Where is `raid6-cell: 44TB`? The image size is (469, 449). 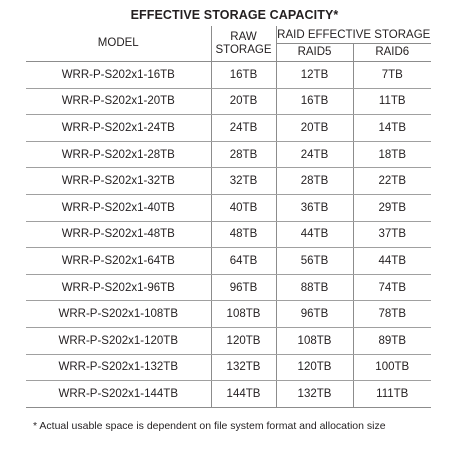 raid6-cell: 44TB is located at coordinates (391, 261).